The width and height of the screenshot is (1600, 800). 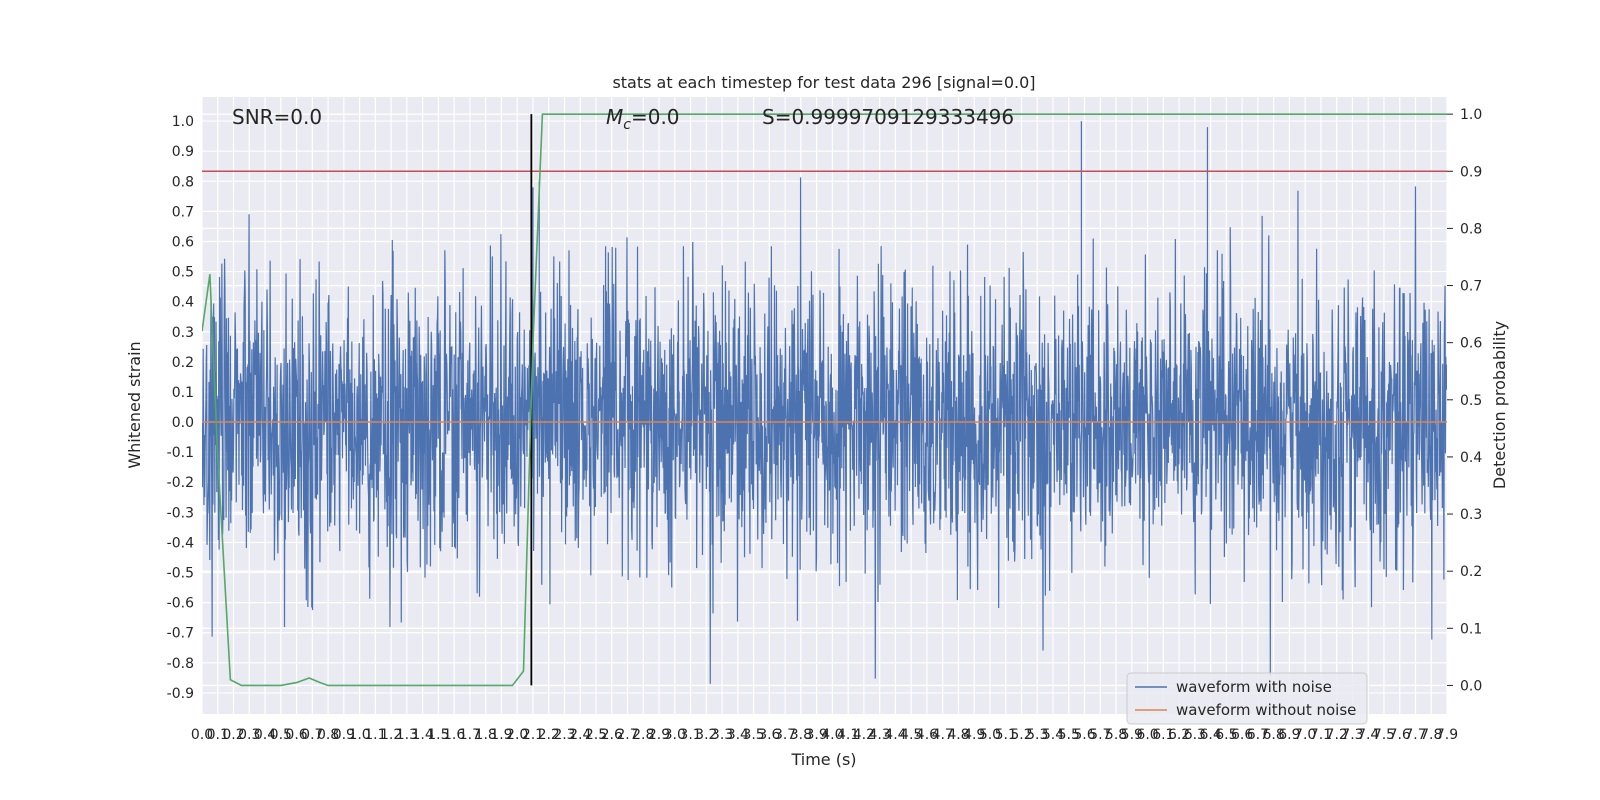 I want to click on x-tick-label: 7.4, so click(x=1368, y=735).